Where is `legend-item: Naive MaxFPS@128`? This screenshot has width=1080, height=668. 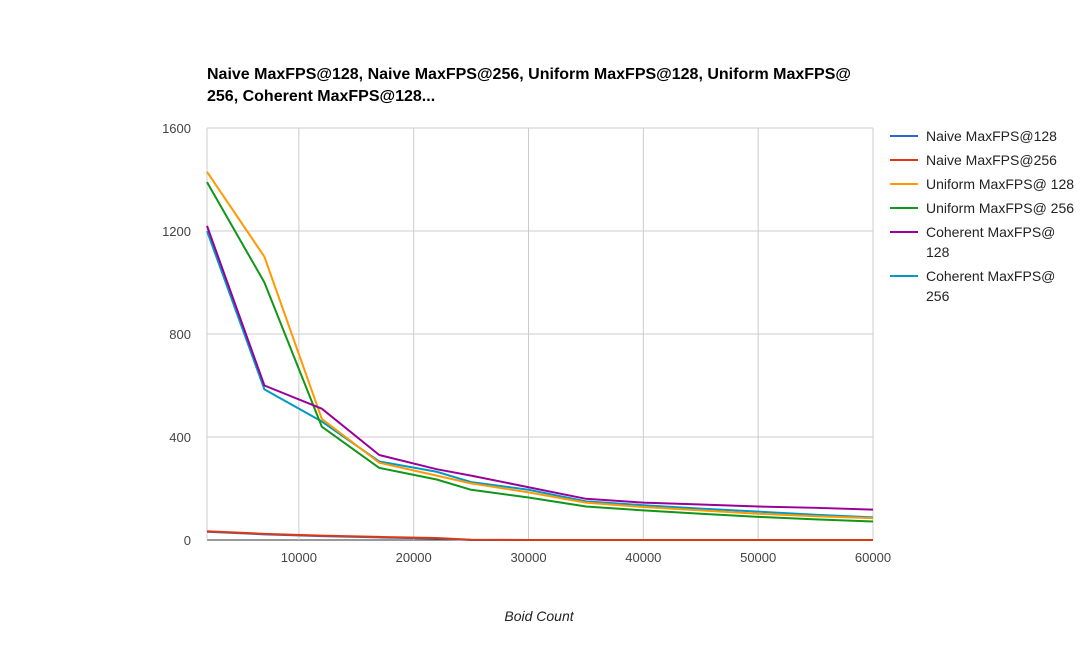 legend-item: Naive MaxFPS@128 is located at coordinates (982, 136).